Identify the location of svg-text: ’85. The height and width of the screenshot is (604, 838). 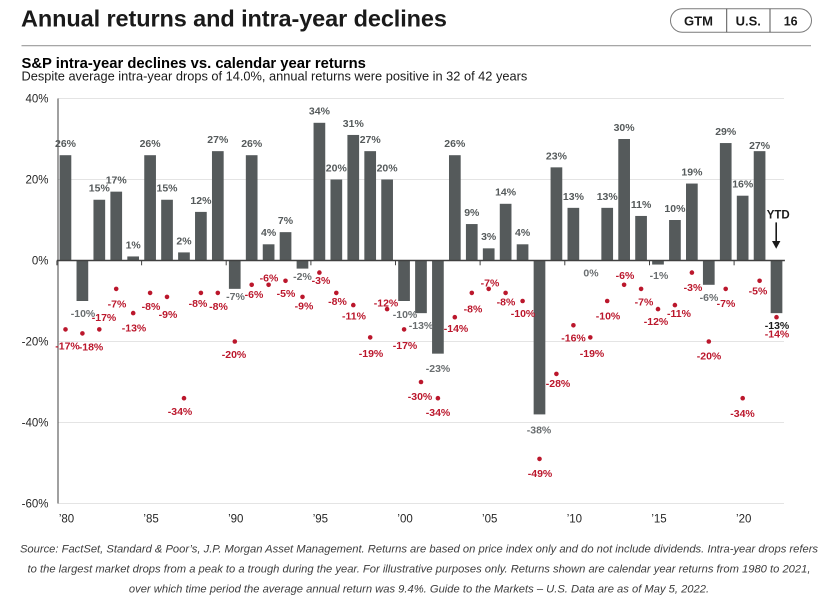
(150, 520).